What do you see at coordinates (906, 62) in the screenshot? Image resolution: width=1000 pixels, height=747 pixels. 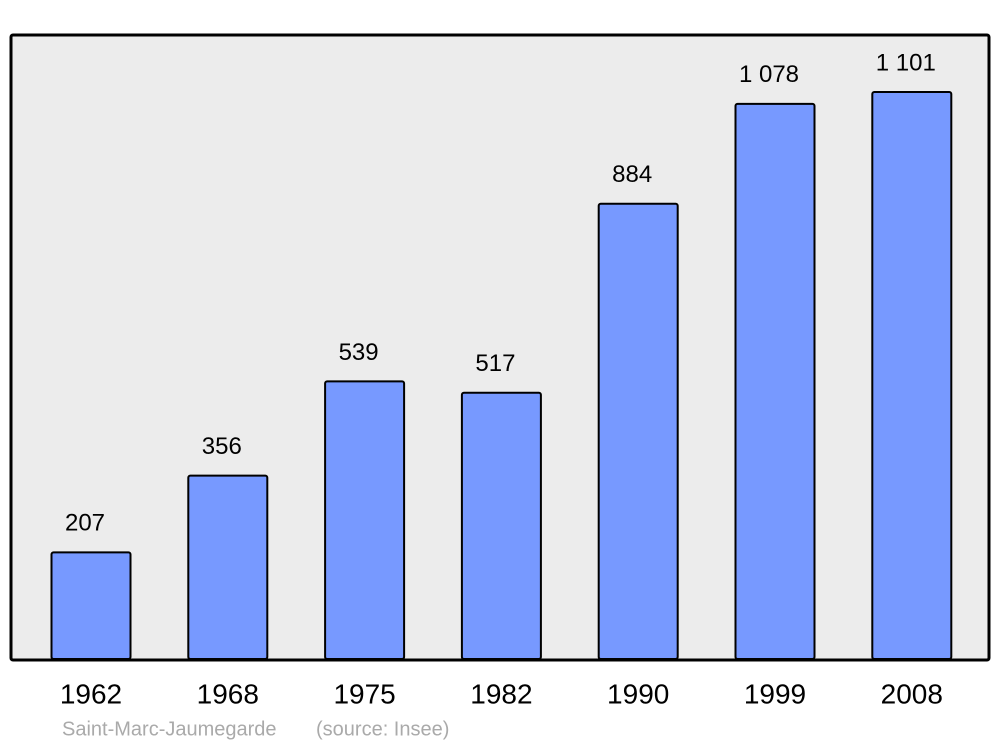 I see `value-label: 1 101` at bounding box center [906, 62].